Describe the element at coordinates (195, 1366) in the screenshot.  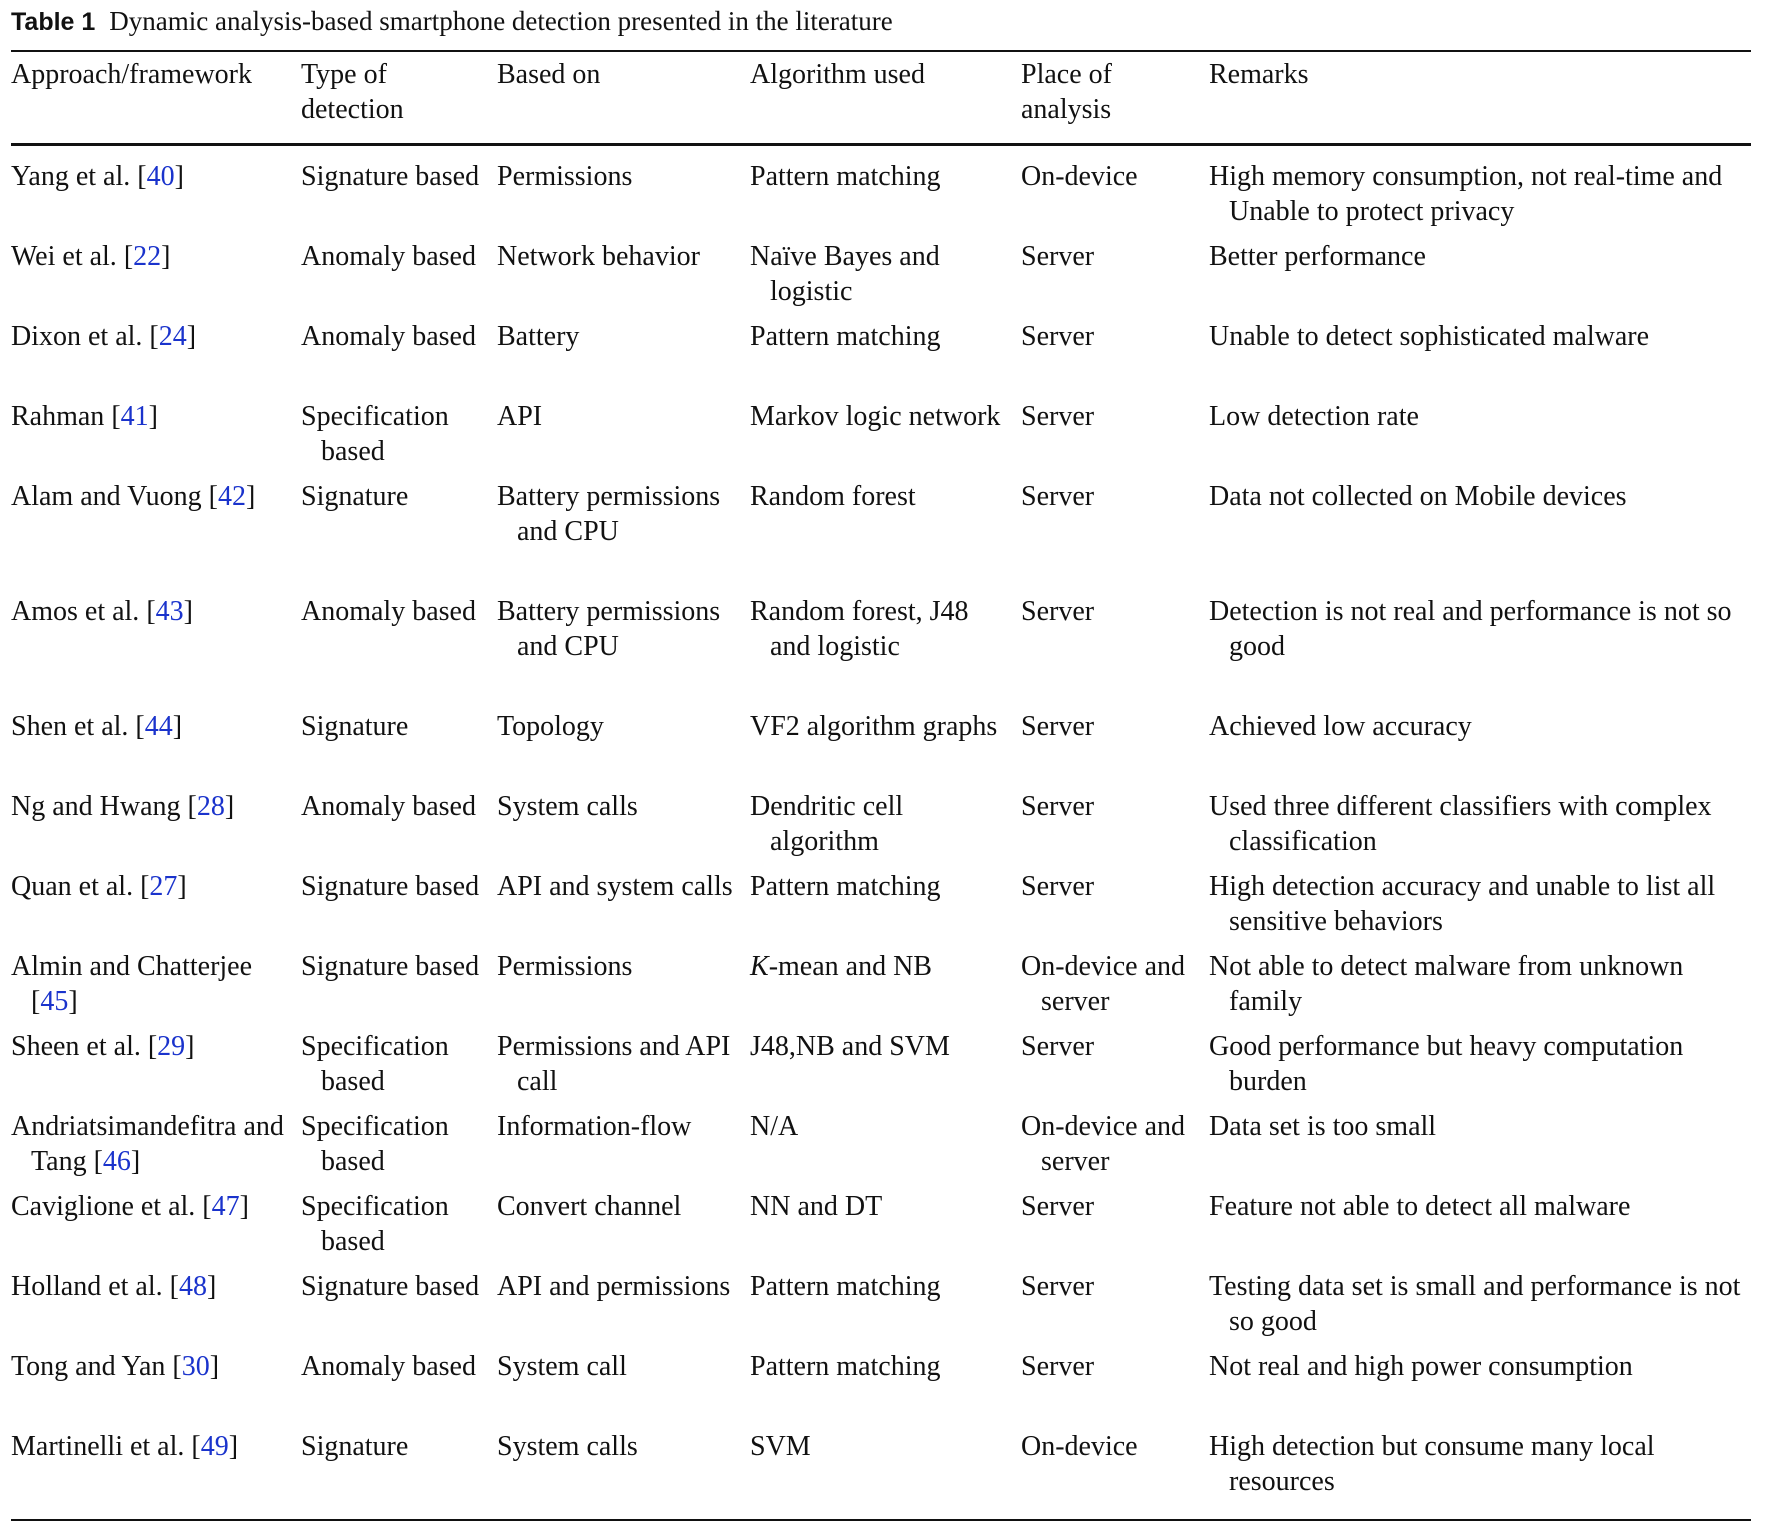
I see `reference-link: 30` at that location.